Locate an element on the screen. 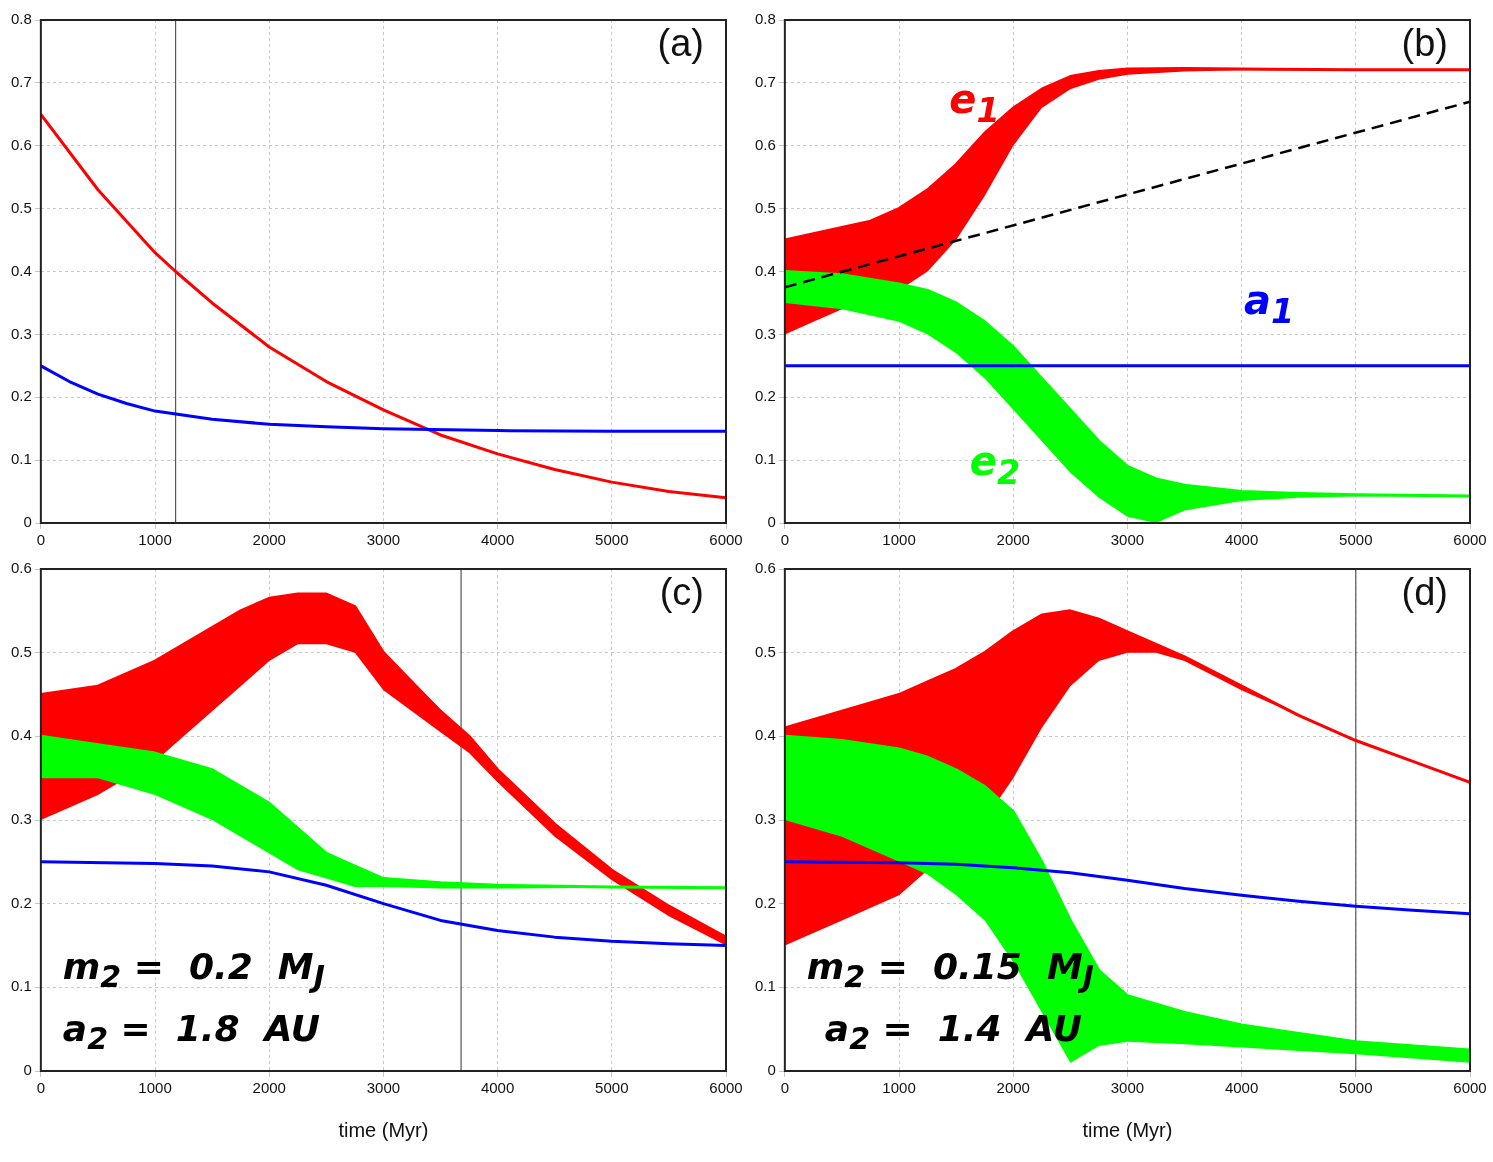 This screenshot has width=1493, height=1162. annotation: m$_{2}$ = 0.2 M$_{J}$ is located at coordinates (193, 970).